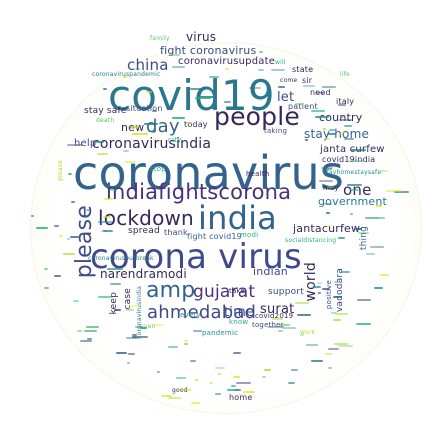  Describe the element at coordinates (143, 274) in the screenshot. I see `word-narendramodi: narendramodi` at that location.